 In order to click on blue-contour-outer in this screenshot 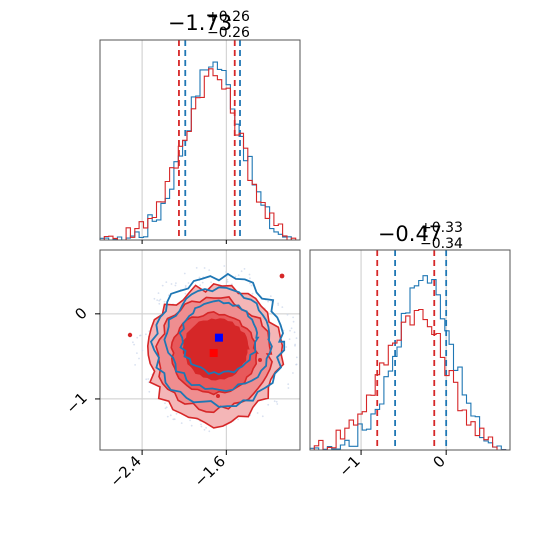, I will do `click(217, 340)`.